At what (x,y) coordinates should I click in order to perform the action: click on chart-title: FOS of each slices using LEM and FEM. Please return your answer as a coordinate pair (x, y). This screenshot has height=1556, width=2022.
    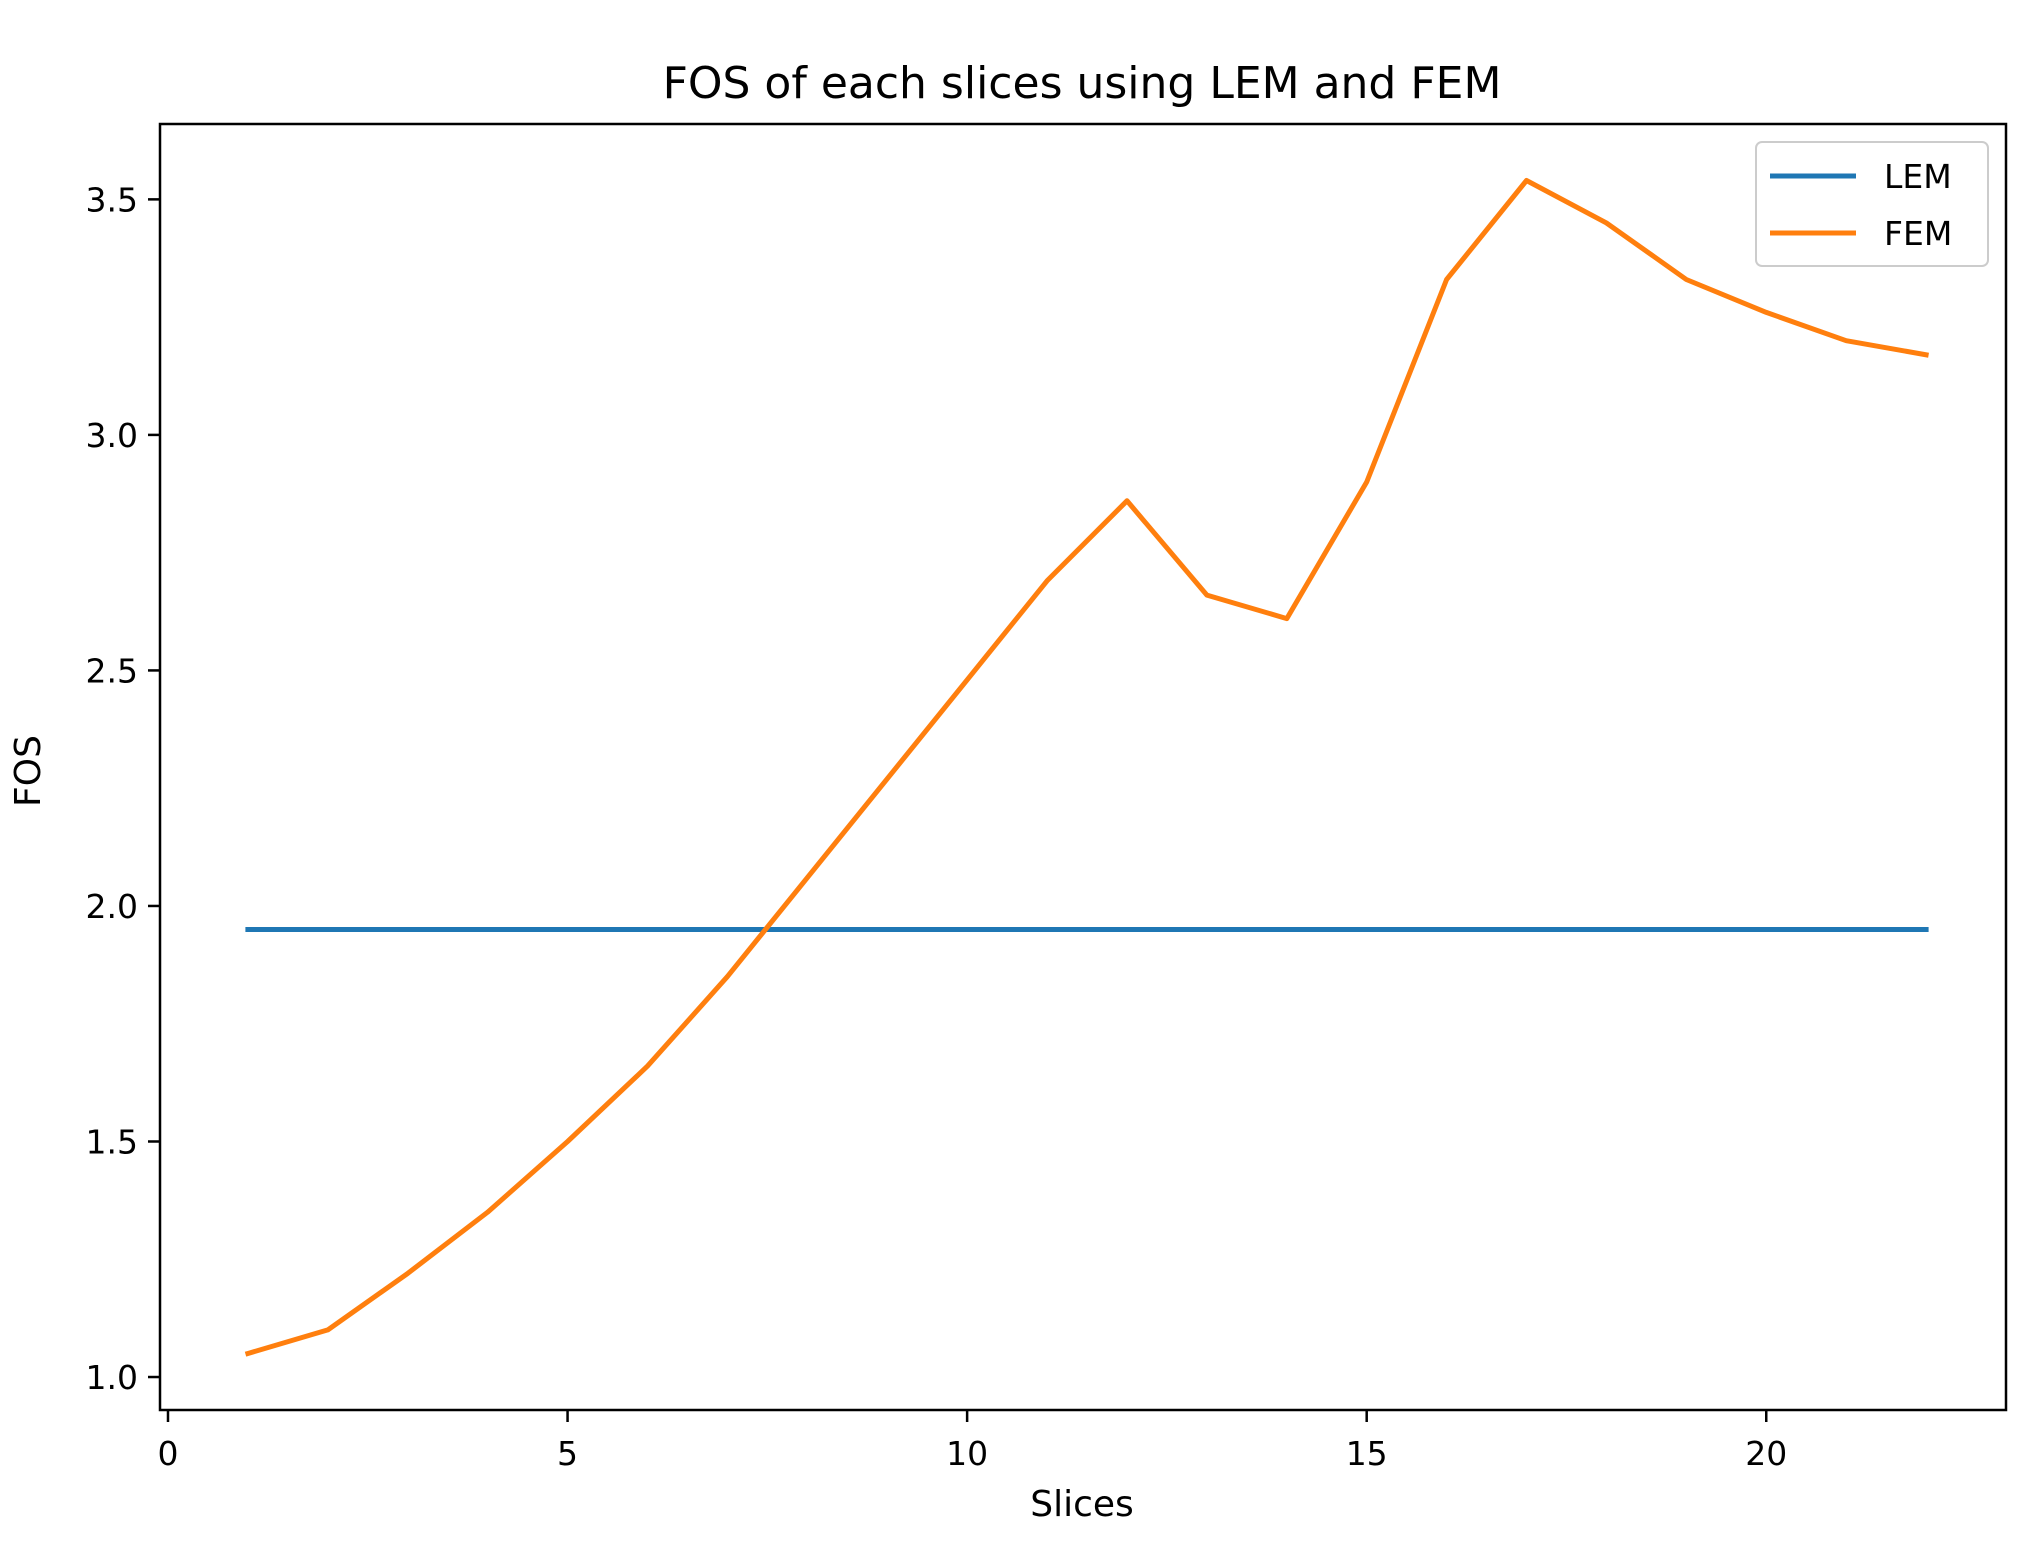
    Looking at the image, I should click on (1082, 83).